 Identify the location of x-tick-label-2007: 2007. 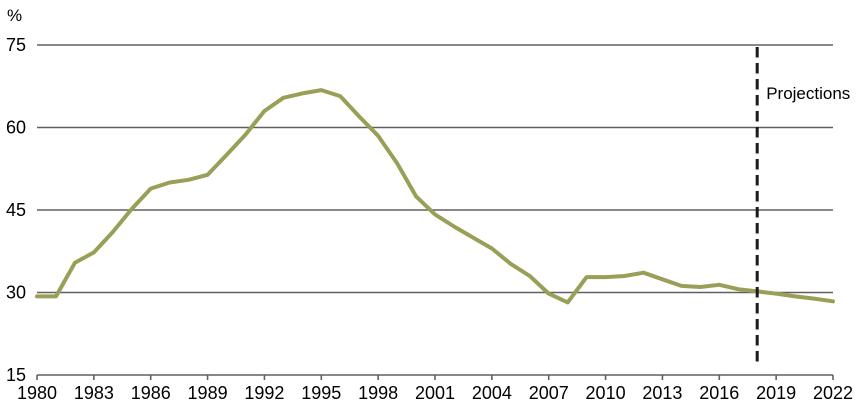
(549, 393).